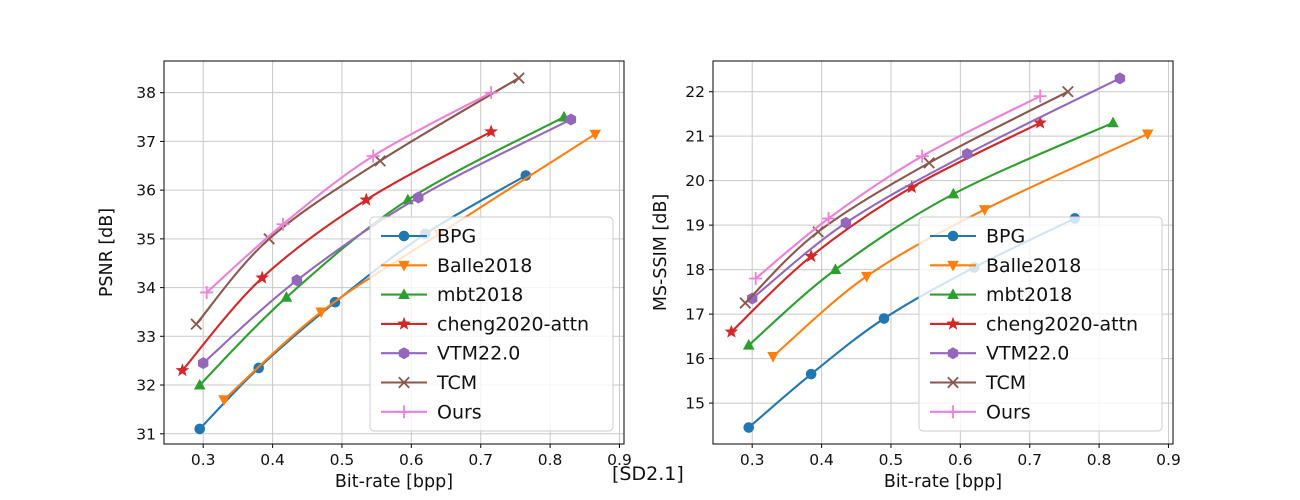 This screenshot has height=500, width=1300. What do you see at coordinates (695, 404) in the screenshot?
I see `y-tick-label: 15` at bounding box center [695, 404].